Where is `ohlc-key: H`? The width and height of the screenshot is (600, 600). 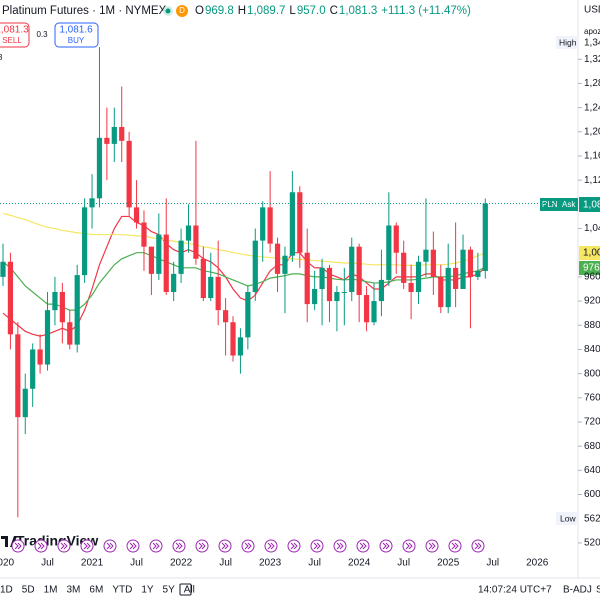 ohlc-key: H is located at coordinates (242, 11).